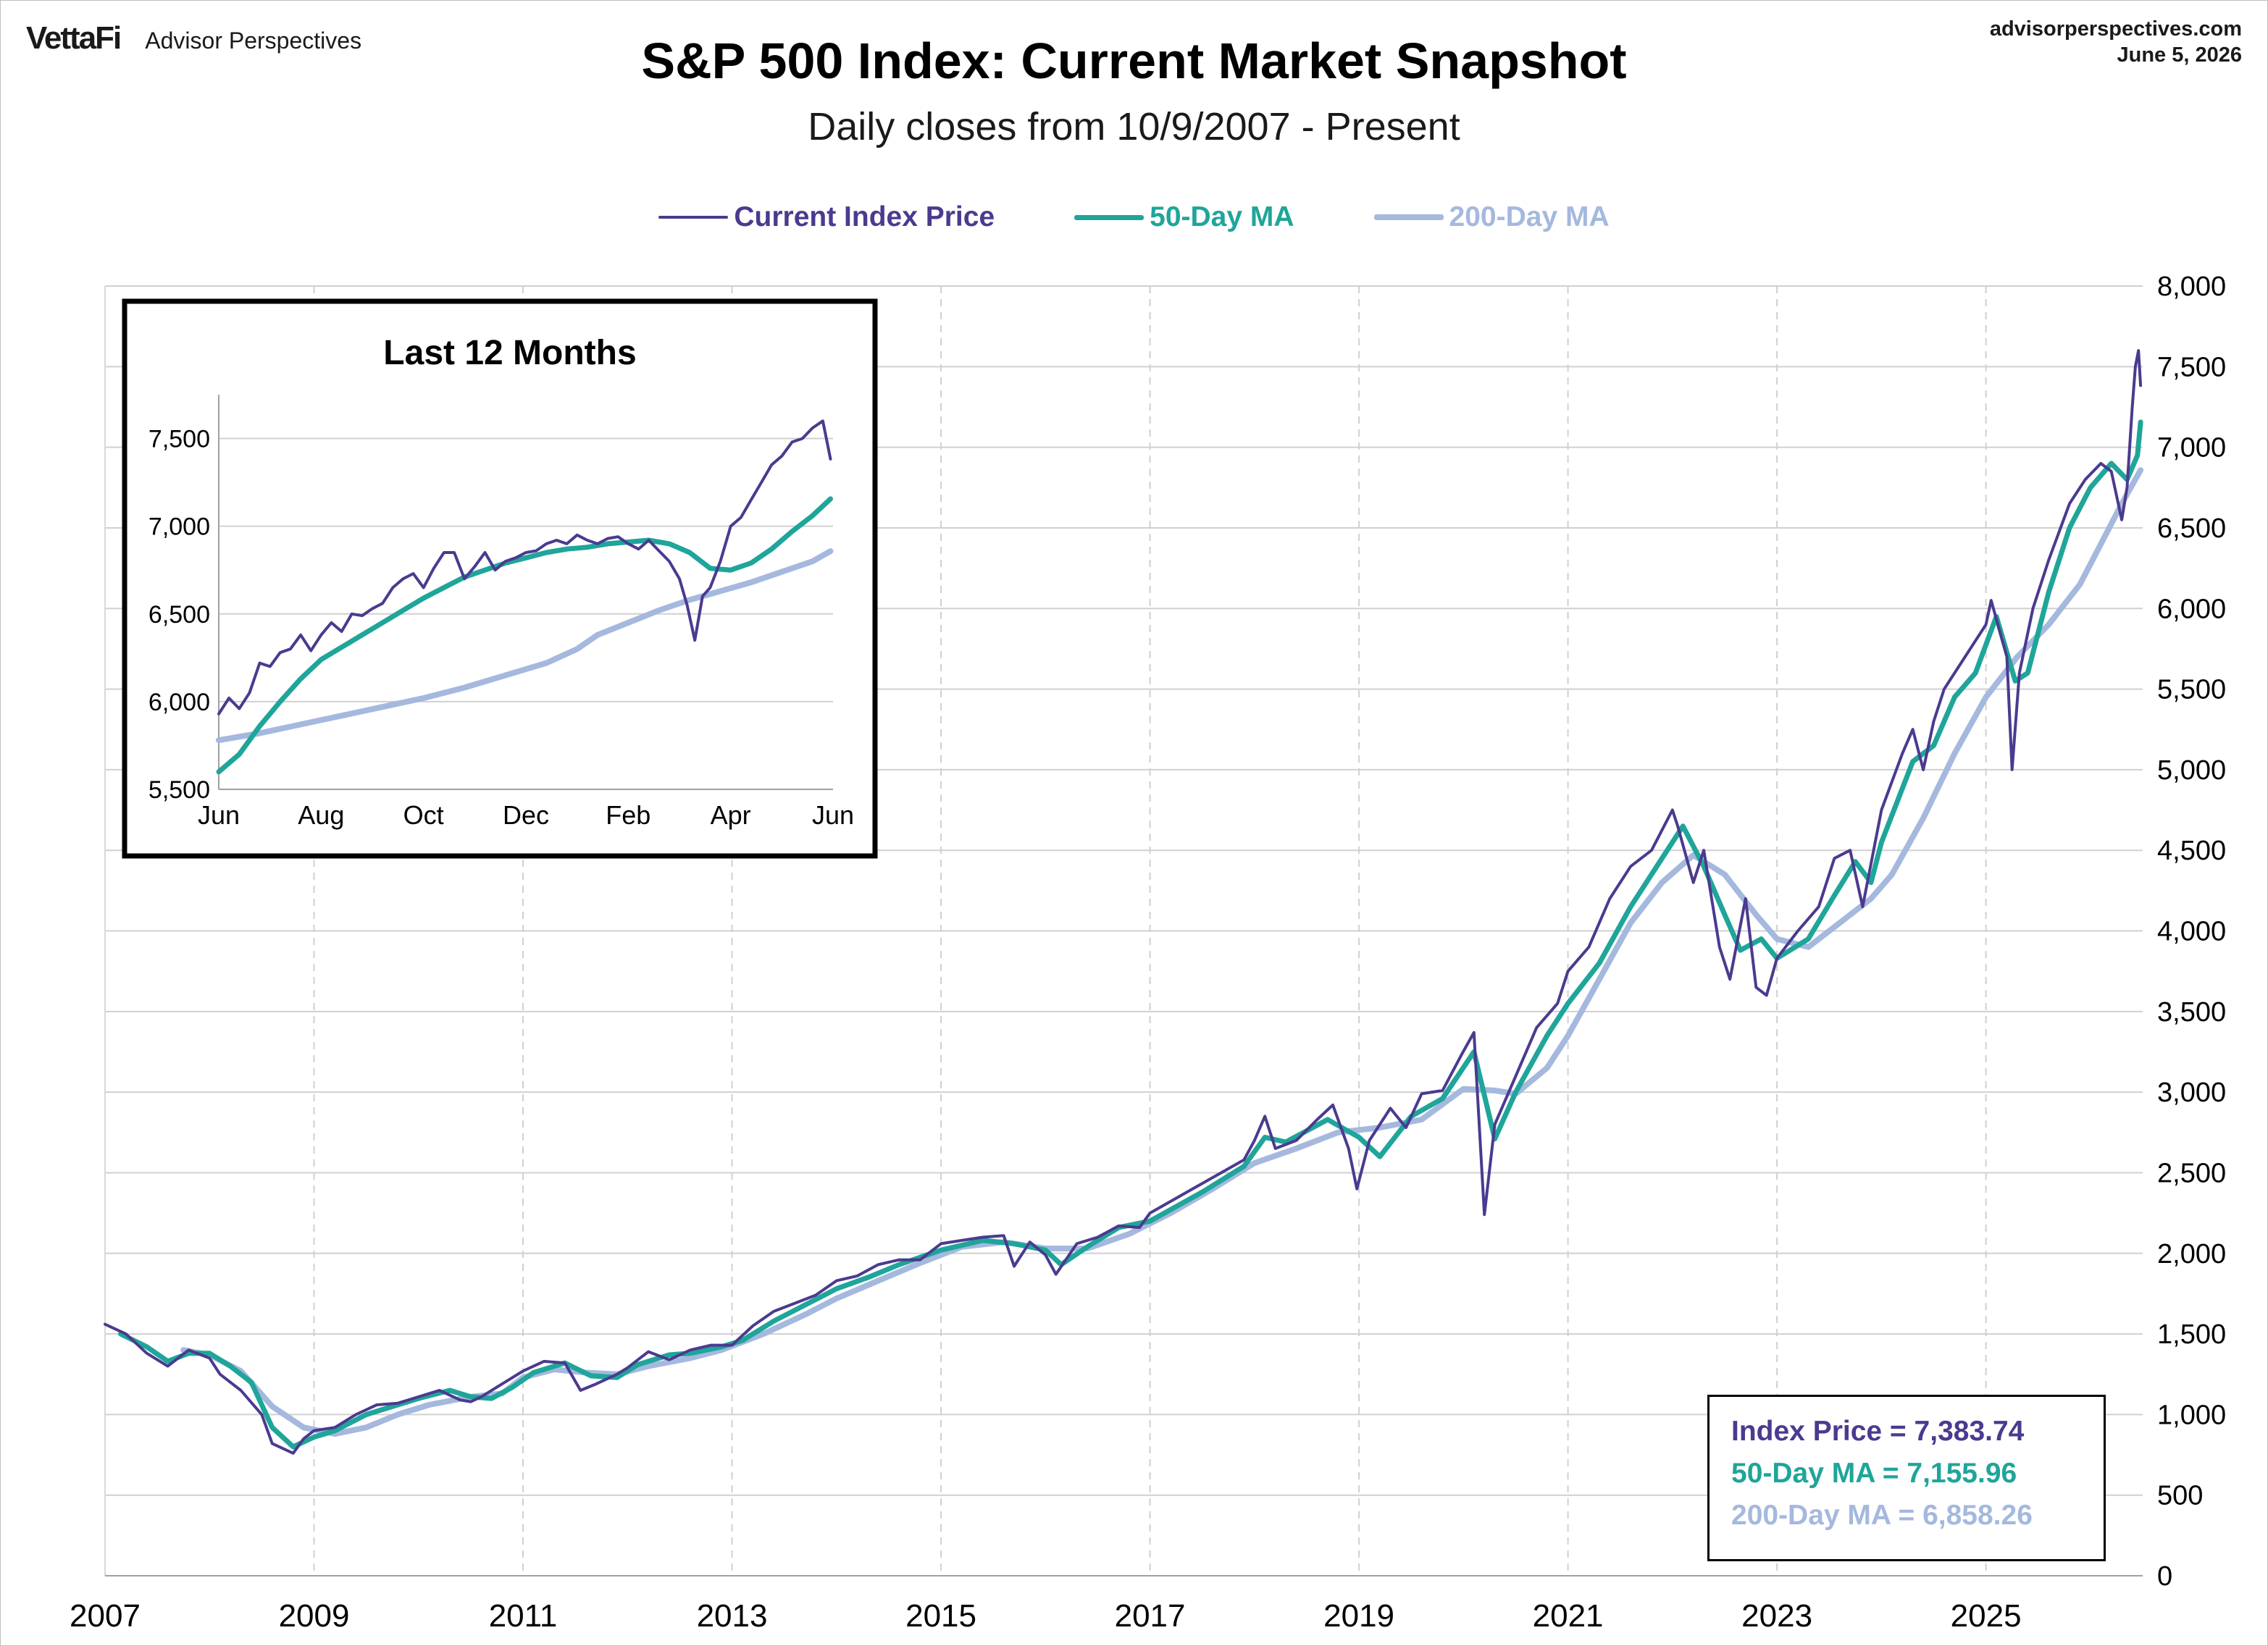 The height and width of the screenshot is (1646, 2268). Describe the element at coordinates (423, 815) in the screenshot. I see `inset-x-tick-label: Oct` at that location.